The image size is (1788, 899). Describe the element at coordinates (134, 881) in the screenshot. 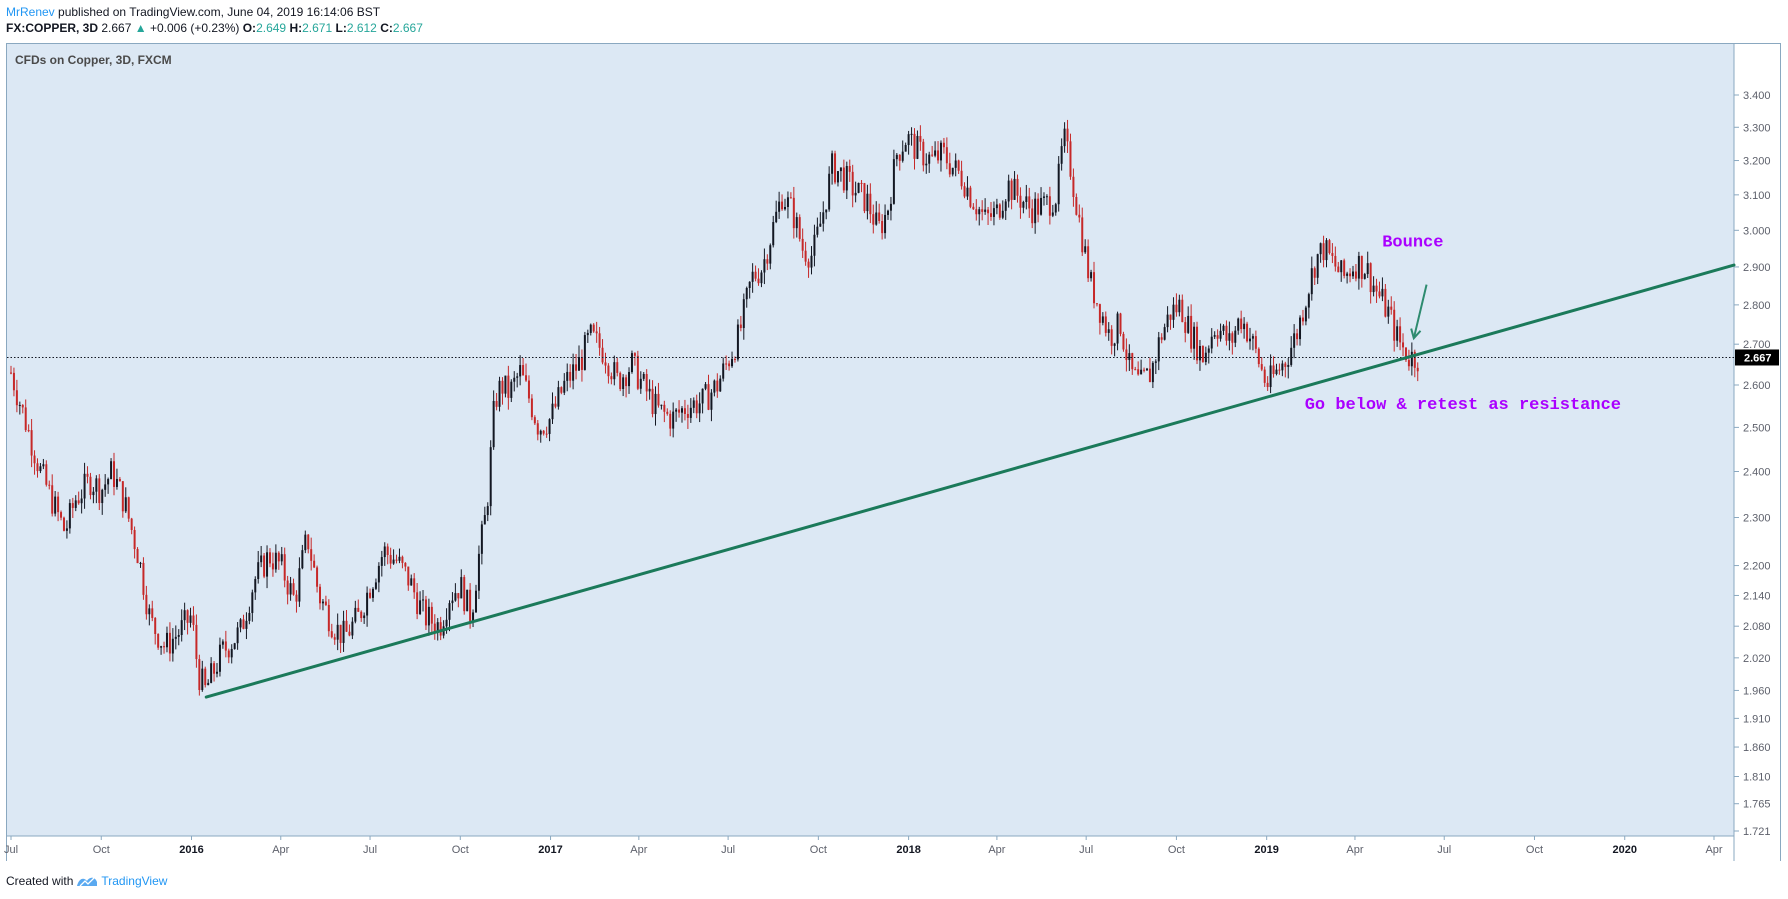

I see `tradingview-link: TradingView` at that location.